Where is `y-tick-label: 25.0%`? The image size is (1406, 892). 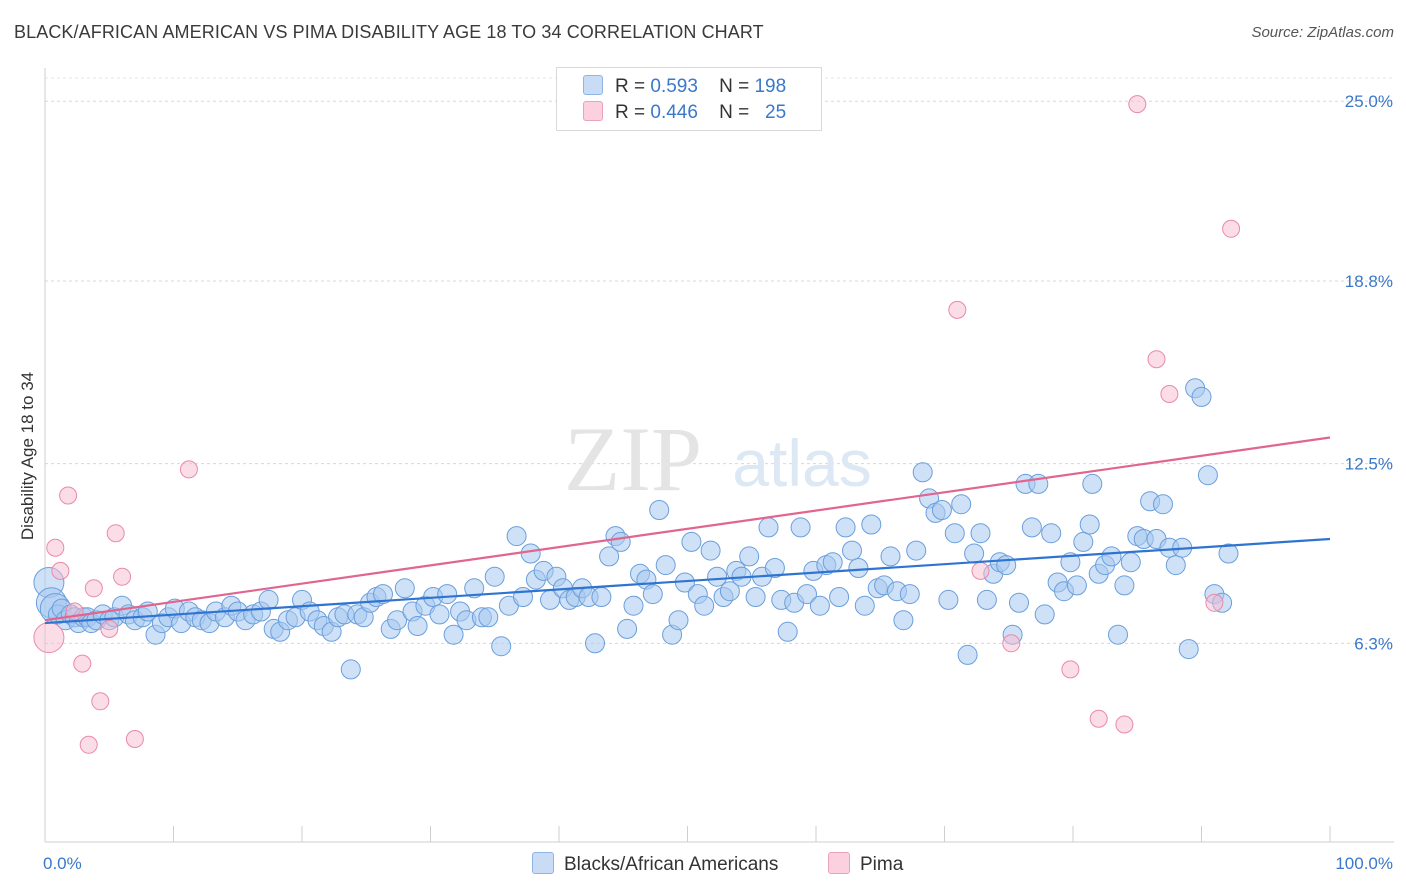
y-tick-label: 25.0% is located at coordinates (1369, 101).